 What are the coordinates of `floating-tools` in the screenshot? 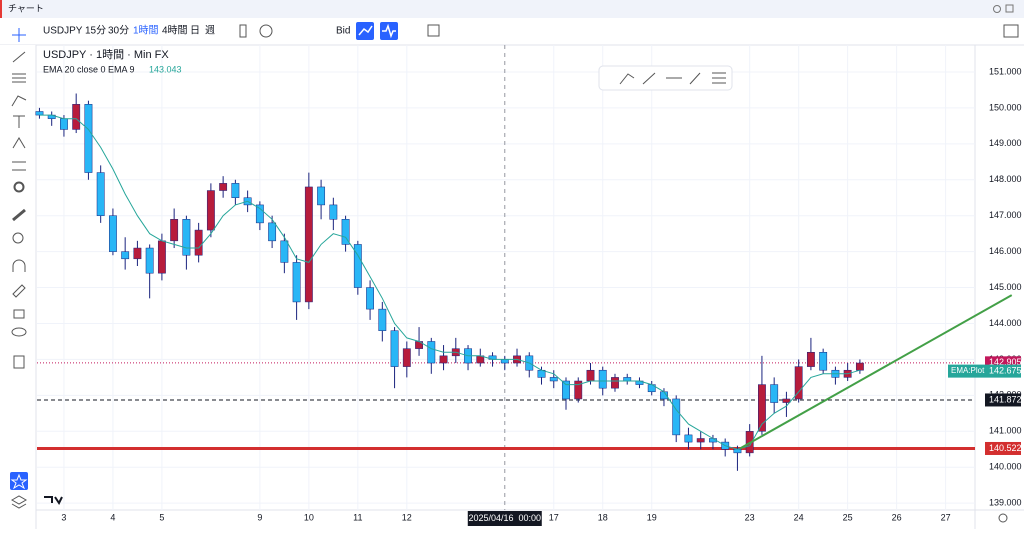 It's located at (672, 78).